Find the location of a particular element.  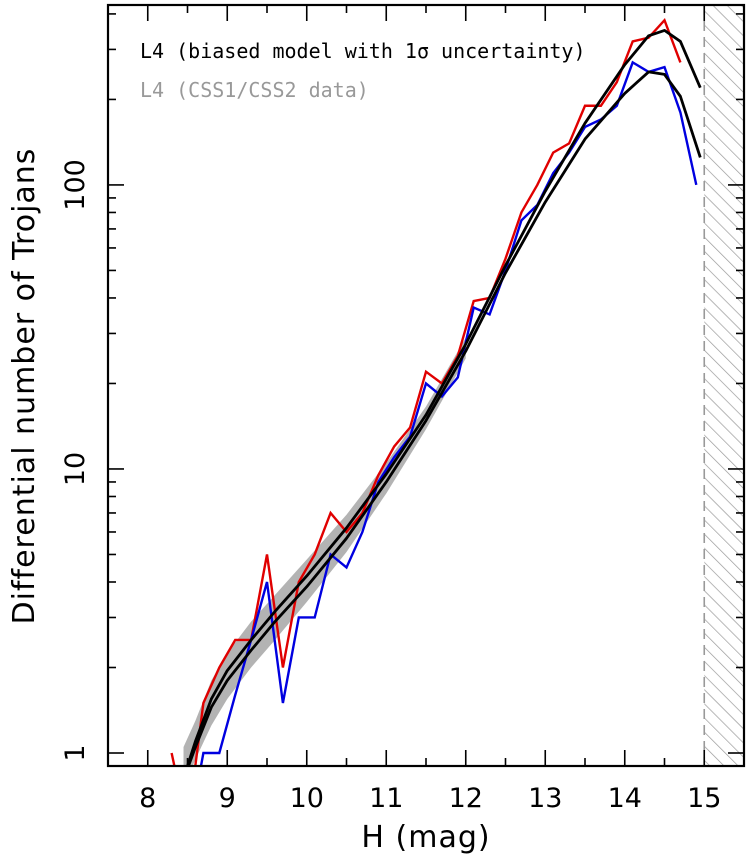

x-tick-label: 13 is located at coordinates (545, 798).